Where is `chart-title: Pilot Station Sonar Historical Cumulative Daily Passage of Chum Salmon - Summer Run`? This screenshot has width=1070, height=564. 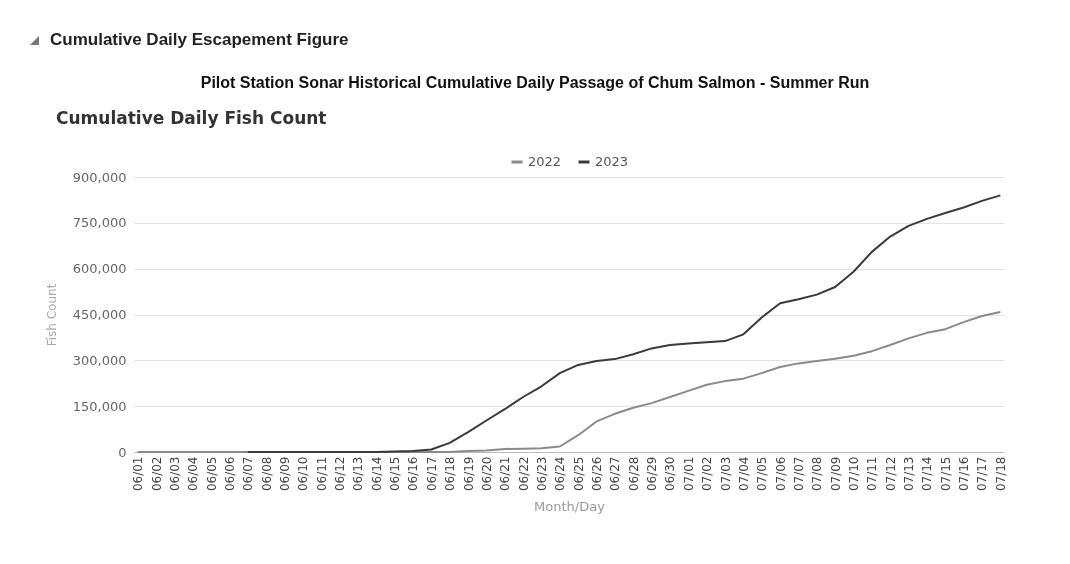 chart-title: Pilot Station Sonar Historical Cumulative Daily Passage of Chum Salmon - Summer Run is located at coordinates (535, 83).